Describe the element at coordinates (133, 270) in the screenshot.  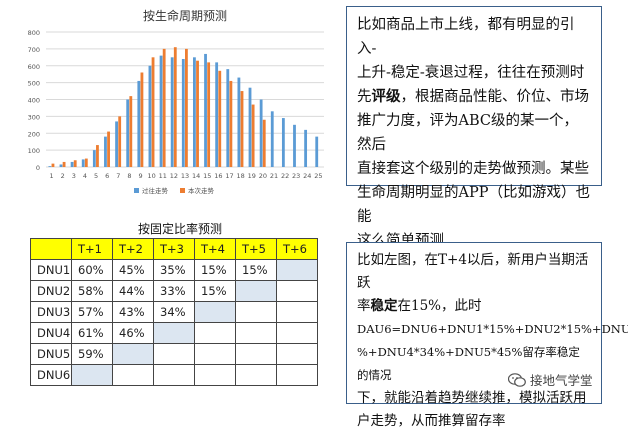
I see `table-cell: 45%` at that location.